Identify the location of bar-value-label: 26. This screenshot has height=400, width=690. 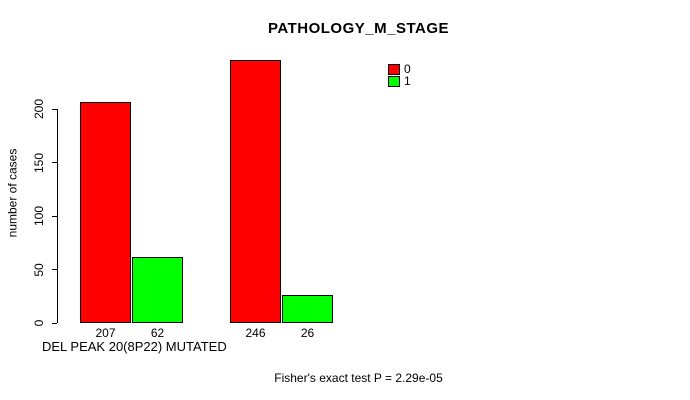
(307, 333).